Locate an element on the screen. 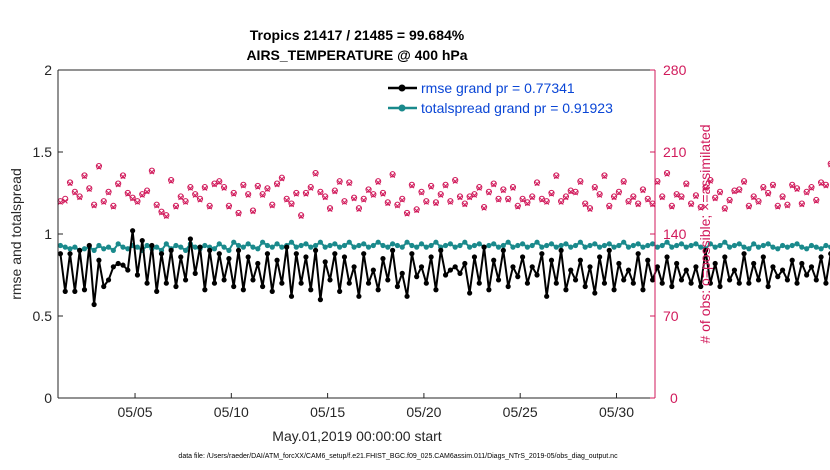 The height and width of the screenshot is (470, 830). right-tick-label: 140 is located at coordinates (675, 234).